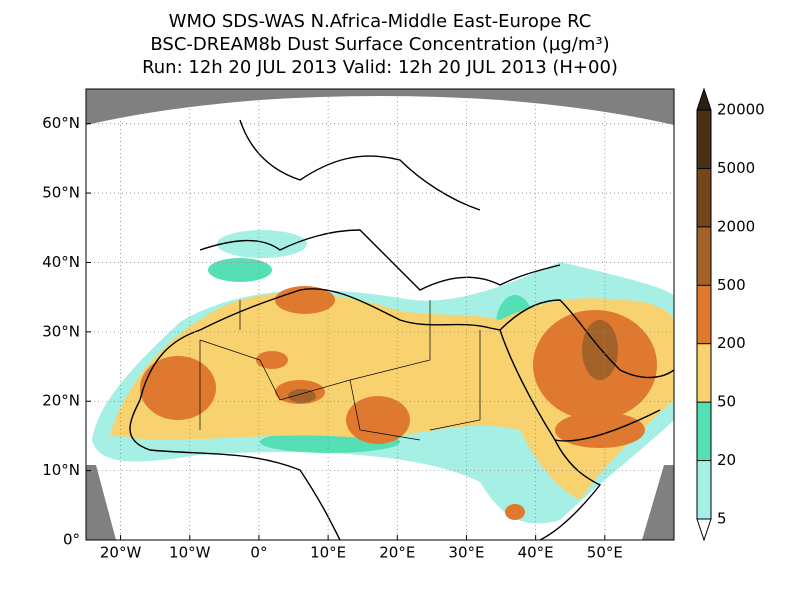 Image resolution: width=800 pixels, height=600 pixels. What do you see at coordinates (61, 401) in the screenshot?
I see `y-tick-label: 20°N` at bounding box center [61, 401].